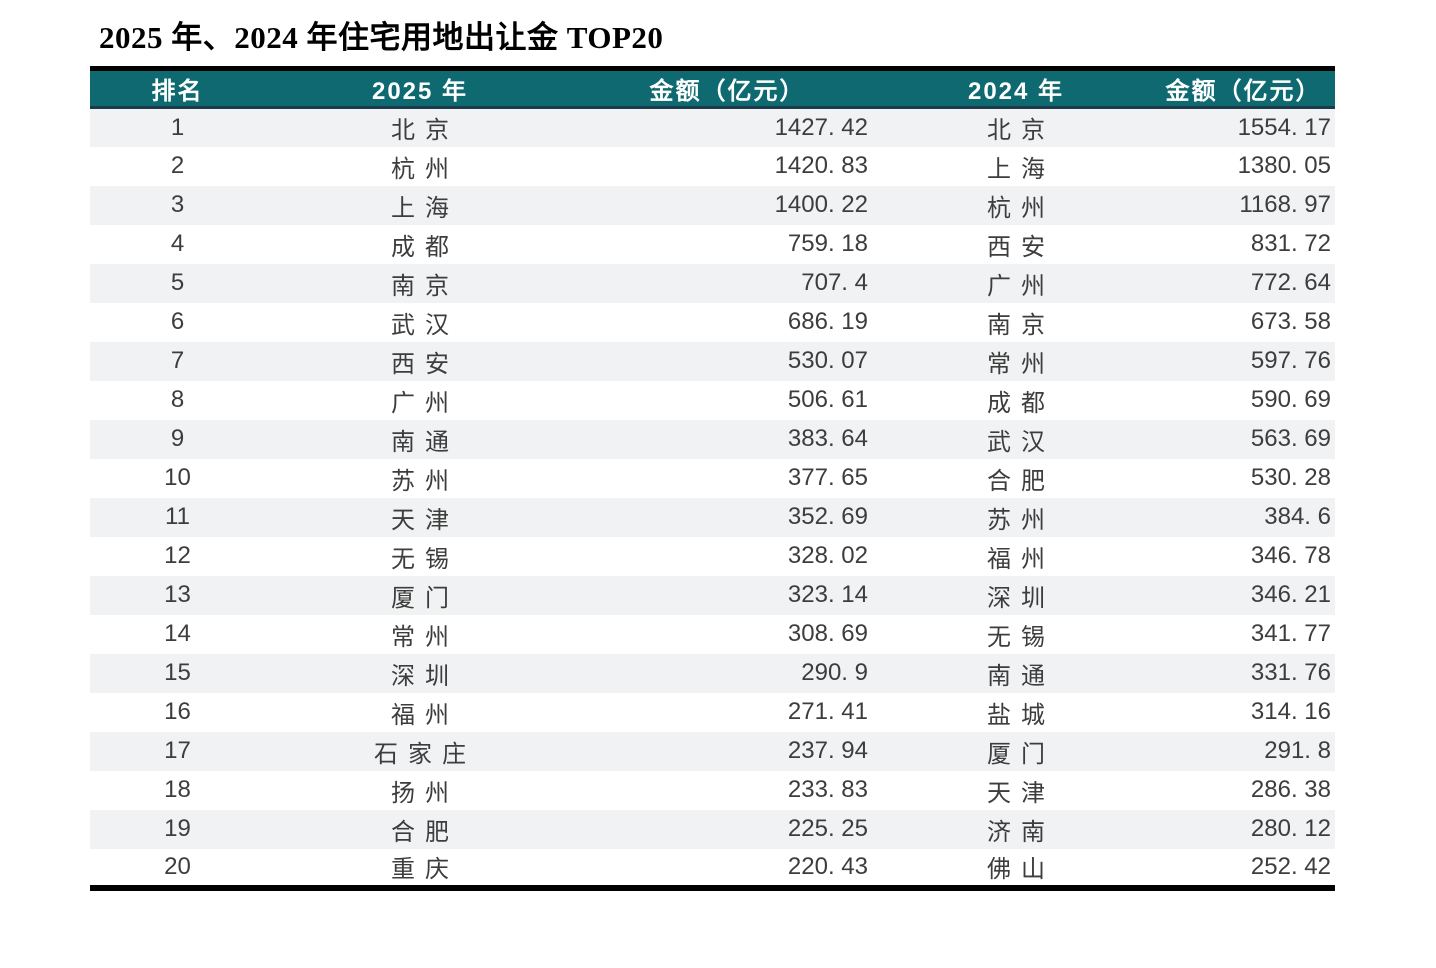 This screenshot has width=1436, height=968. What do you see at coordinates (1290, 243) in the screenshot?
I see `amount-2024-cell: 831. 72` at bounding box center [1290, 243].